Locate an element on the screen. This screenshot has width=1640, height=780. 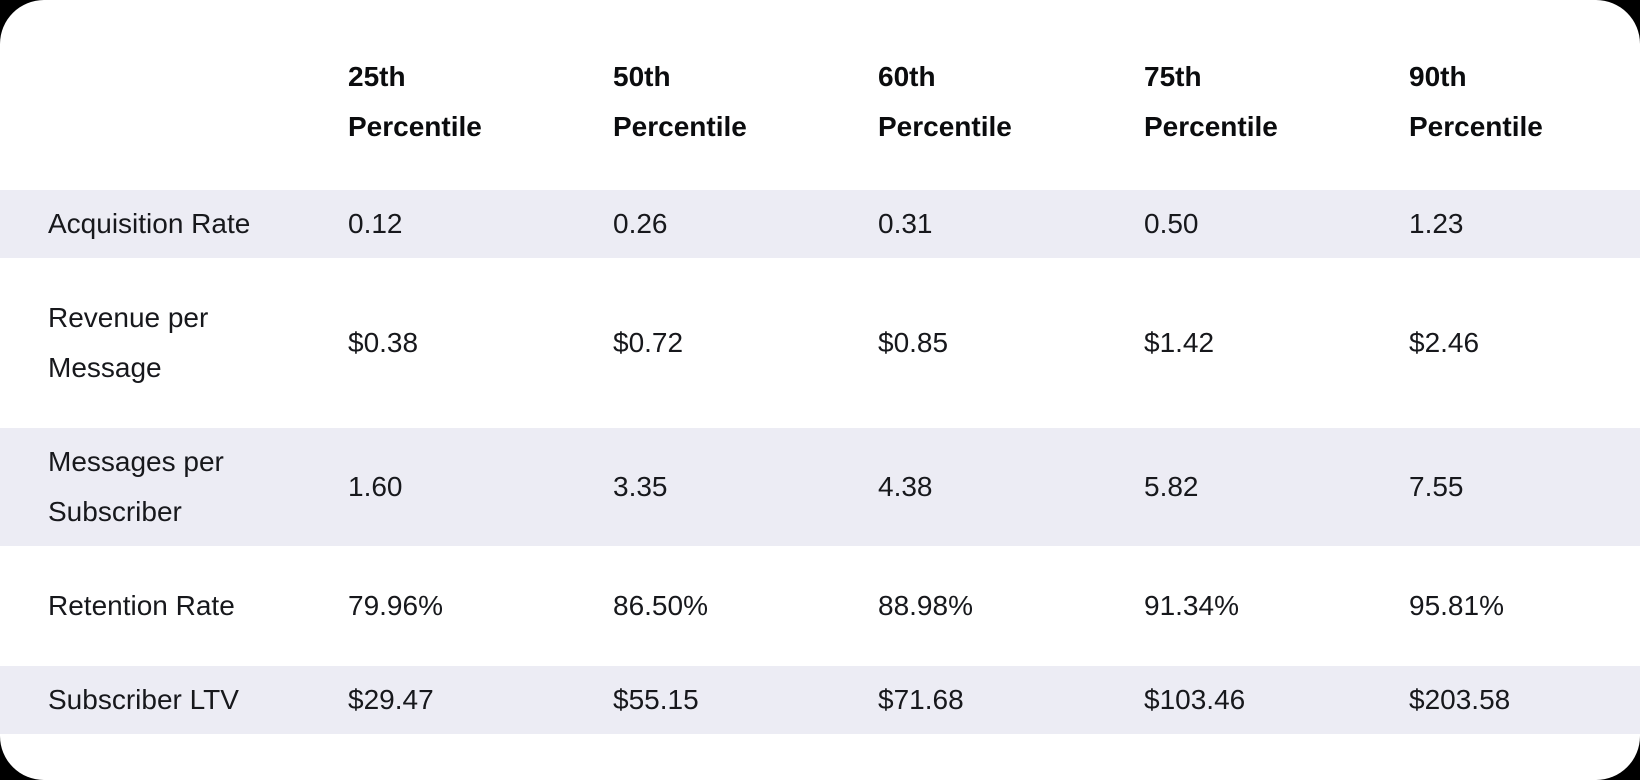
value-cell: 1.23 is located at coordinates (1524, 224).